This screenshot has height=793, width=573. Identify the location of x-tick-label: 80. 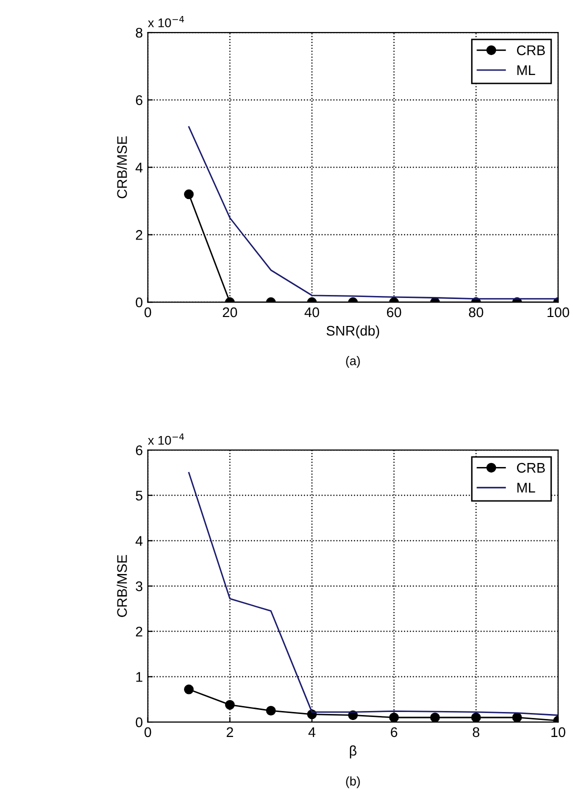
(476, 312).